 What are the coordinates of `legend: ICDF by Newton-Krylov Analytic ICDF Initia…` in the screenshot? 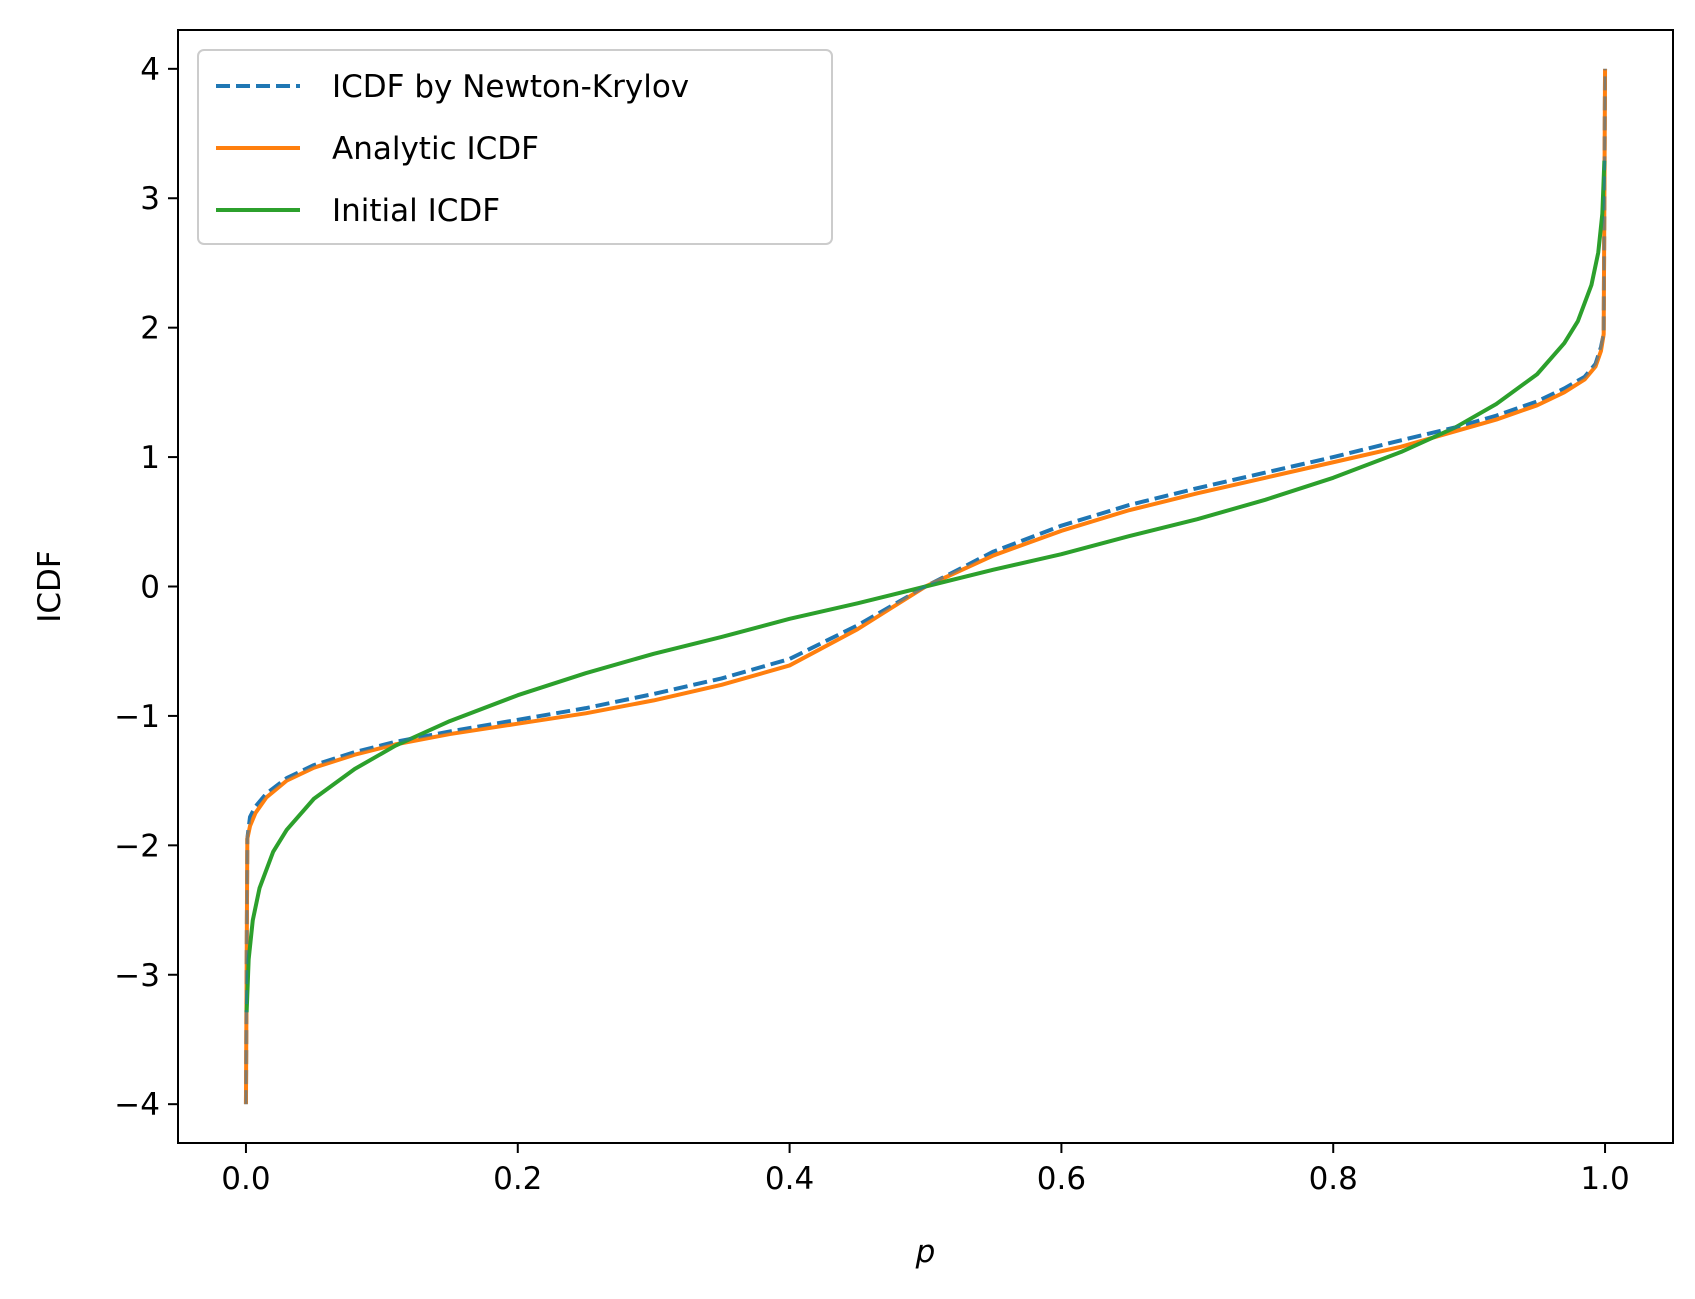 It's located at (515, 147).